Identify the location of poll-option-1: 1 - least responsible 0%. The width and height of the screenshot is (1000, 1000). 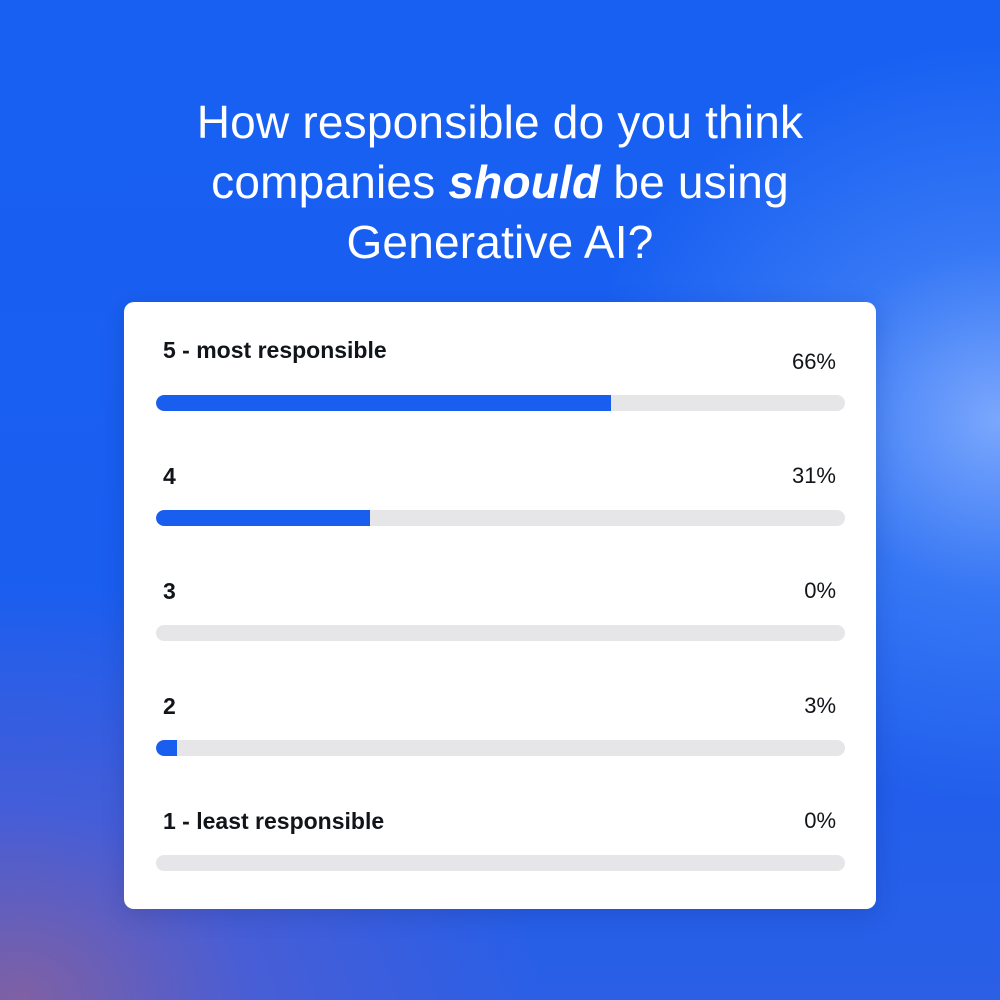
(500, 839).